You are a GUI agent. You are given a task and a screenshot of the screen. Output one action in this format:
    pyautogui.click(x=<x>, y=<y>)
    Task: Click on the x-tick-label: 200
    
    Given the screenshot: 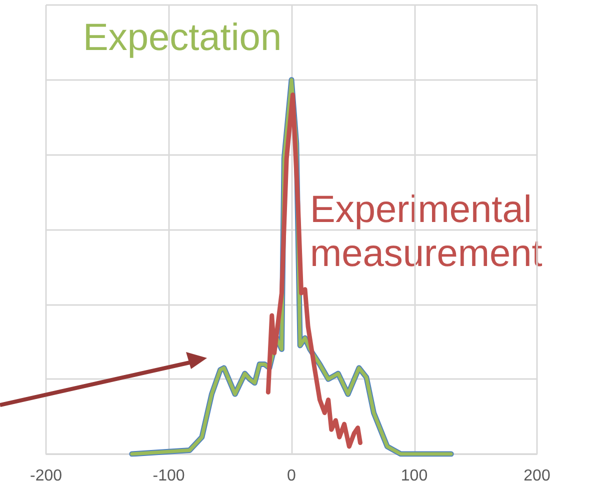 What is the action you would take?
    pyautogui.click(x=537, y=476)
    